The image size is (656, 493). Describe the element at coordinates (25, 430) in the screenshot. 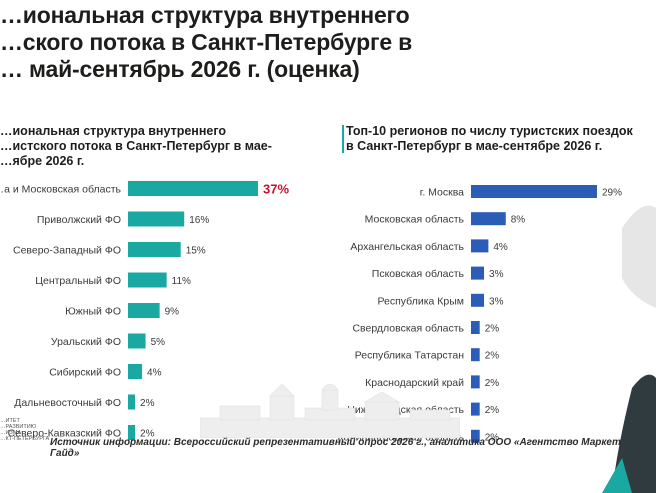

I see `organization-logo-text: …итет …развитию …изма …кт-петербурга` at that location.